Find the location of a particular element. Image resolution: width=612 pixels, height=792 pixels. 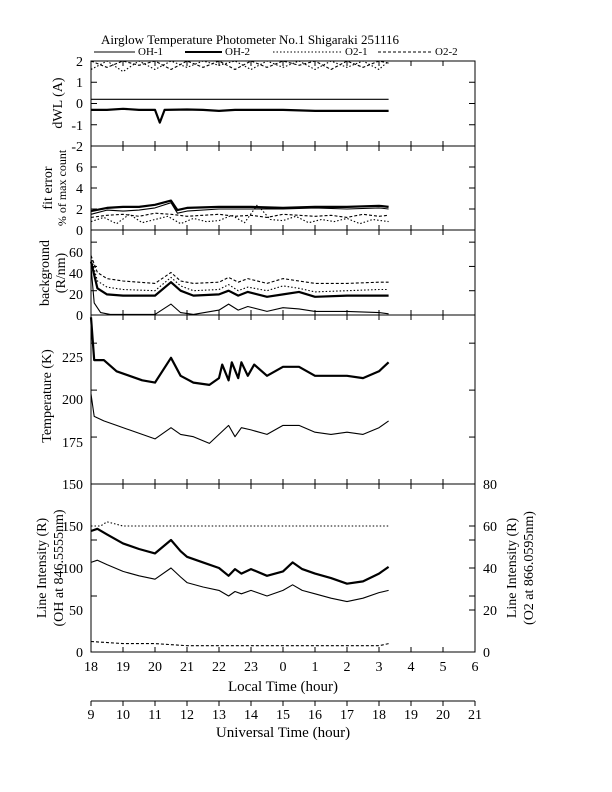

int-right-tick-80: 80 is located at coordinates (490, 485).